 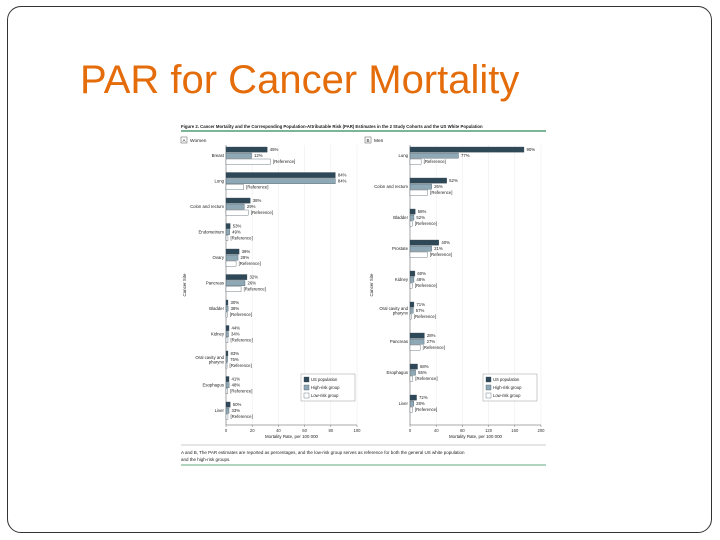 I want to click on category-label: Colon and rectum, so click(x=391, y=186).